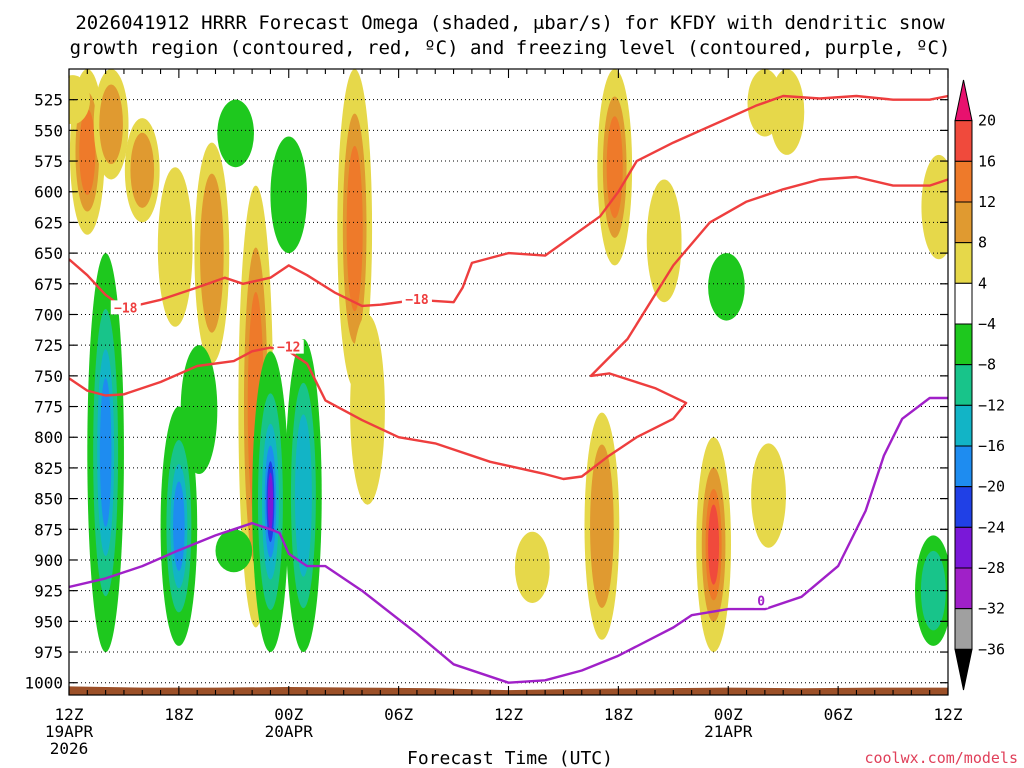  I want to click on x-tick-label-1: 18Z, so click(178, 714).